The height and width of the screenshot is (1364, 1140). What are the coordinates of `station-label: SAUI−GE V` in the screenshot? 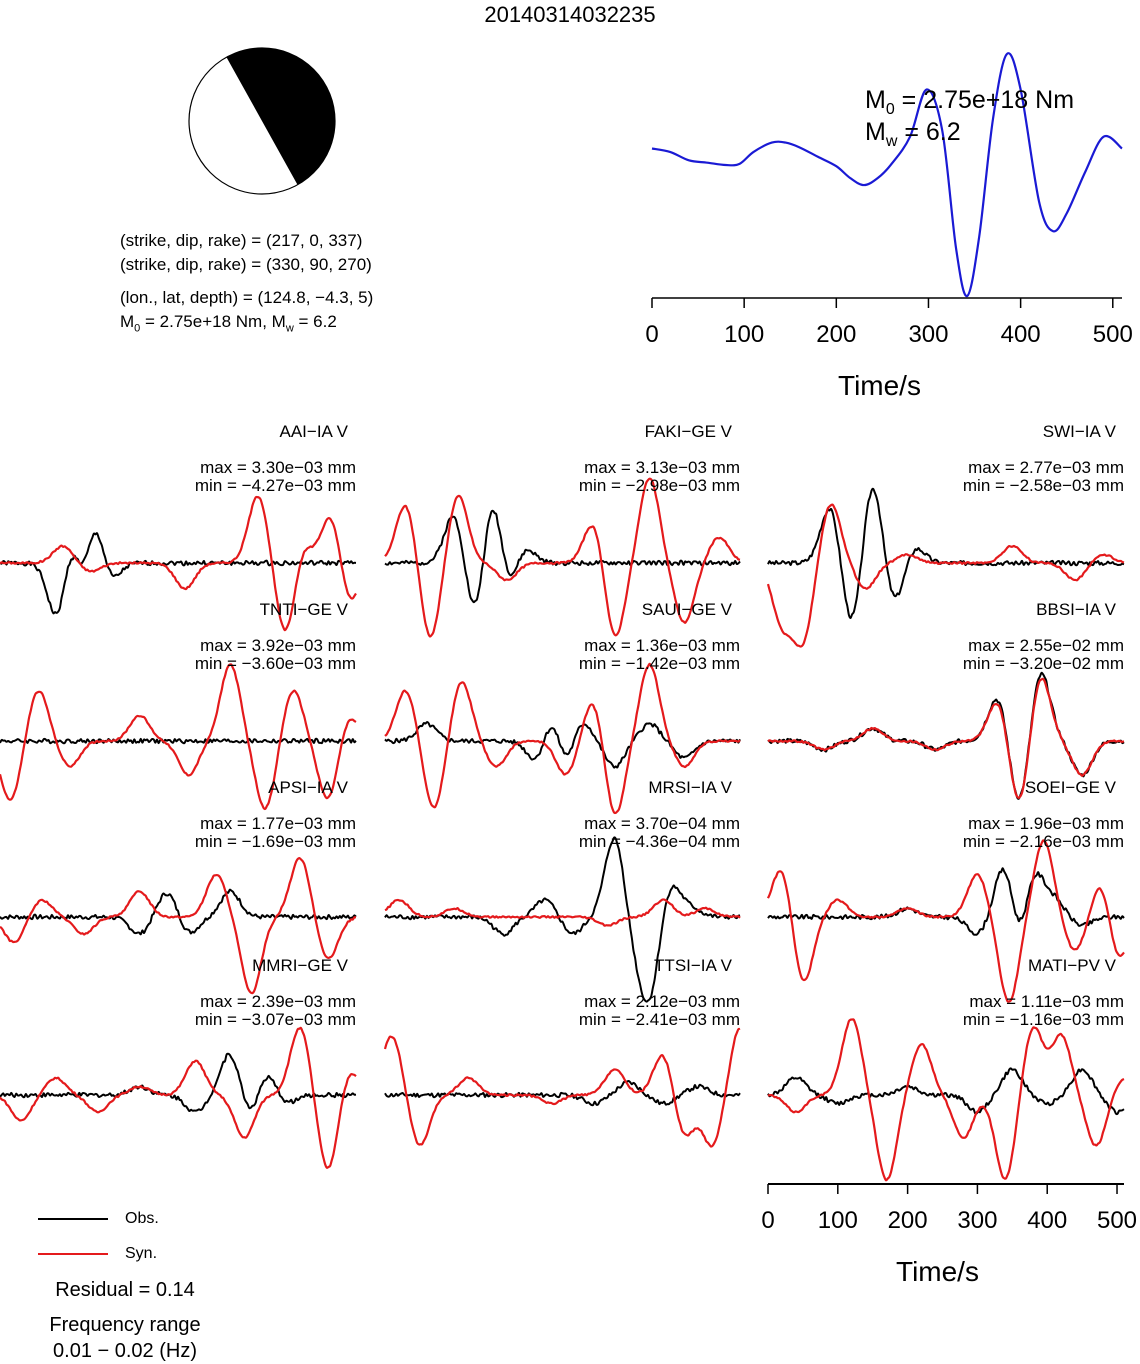 It's located at (686, 609).